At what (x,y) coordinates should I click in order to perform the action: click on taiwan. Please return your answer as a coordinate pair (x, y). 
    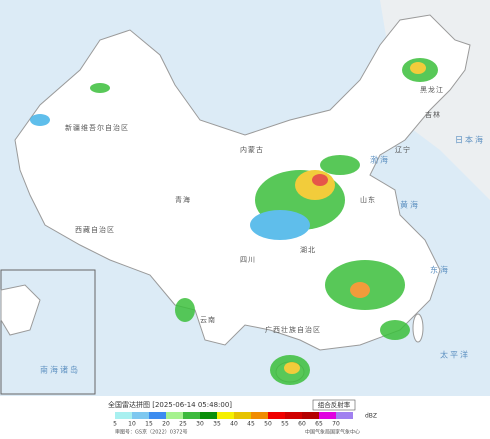
    Looking at the image, I should click on (418, 328).